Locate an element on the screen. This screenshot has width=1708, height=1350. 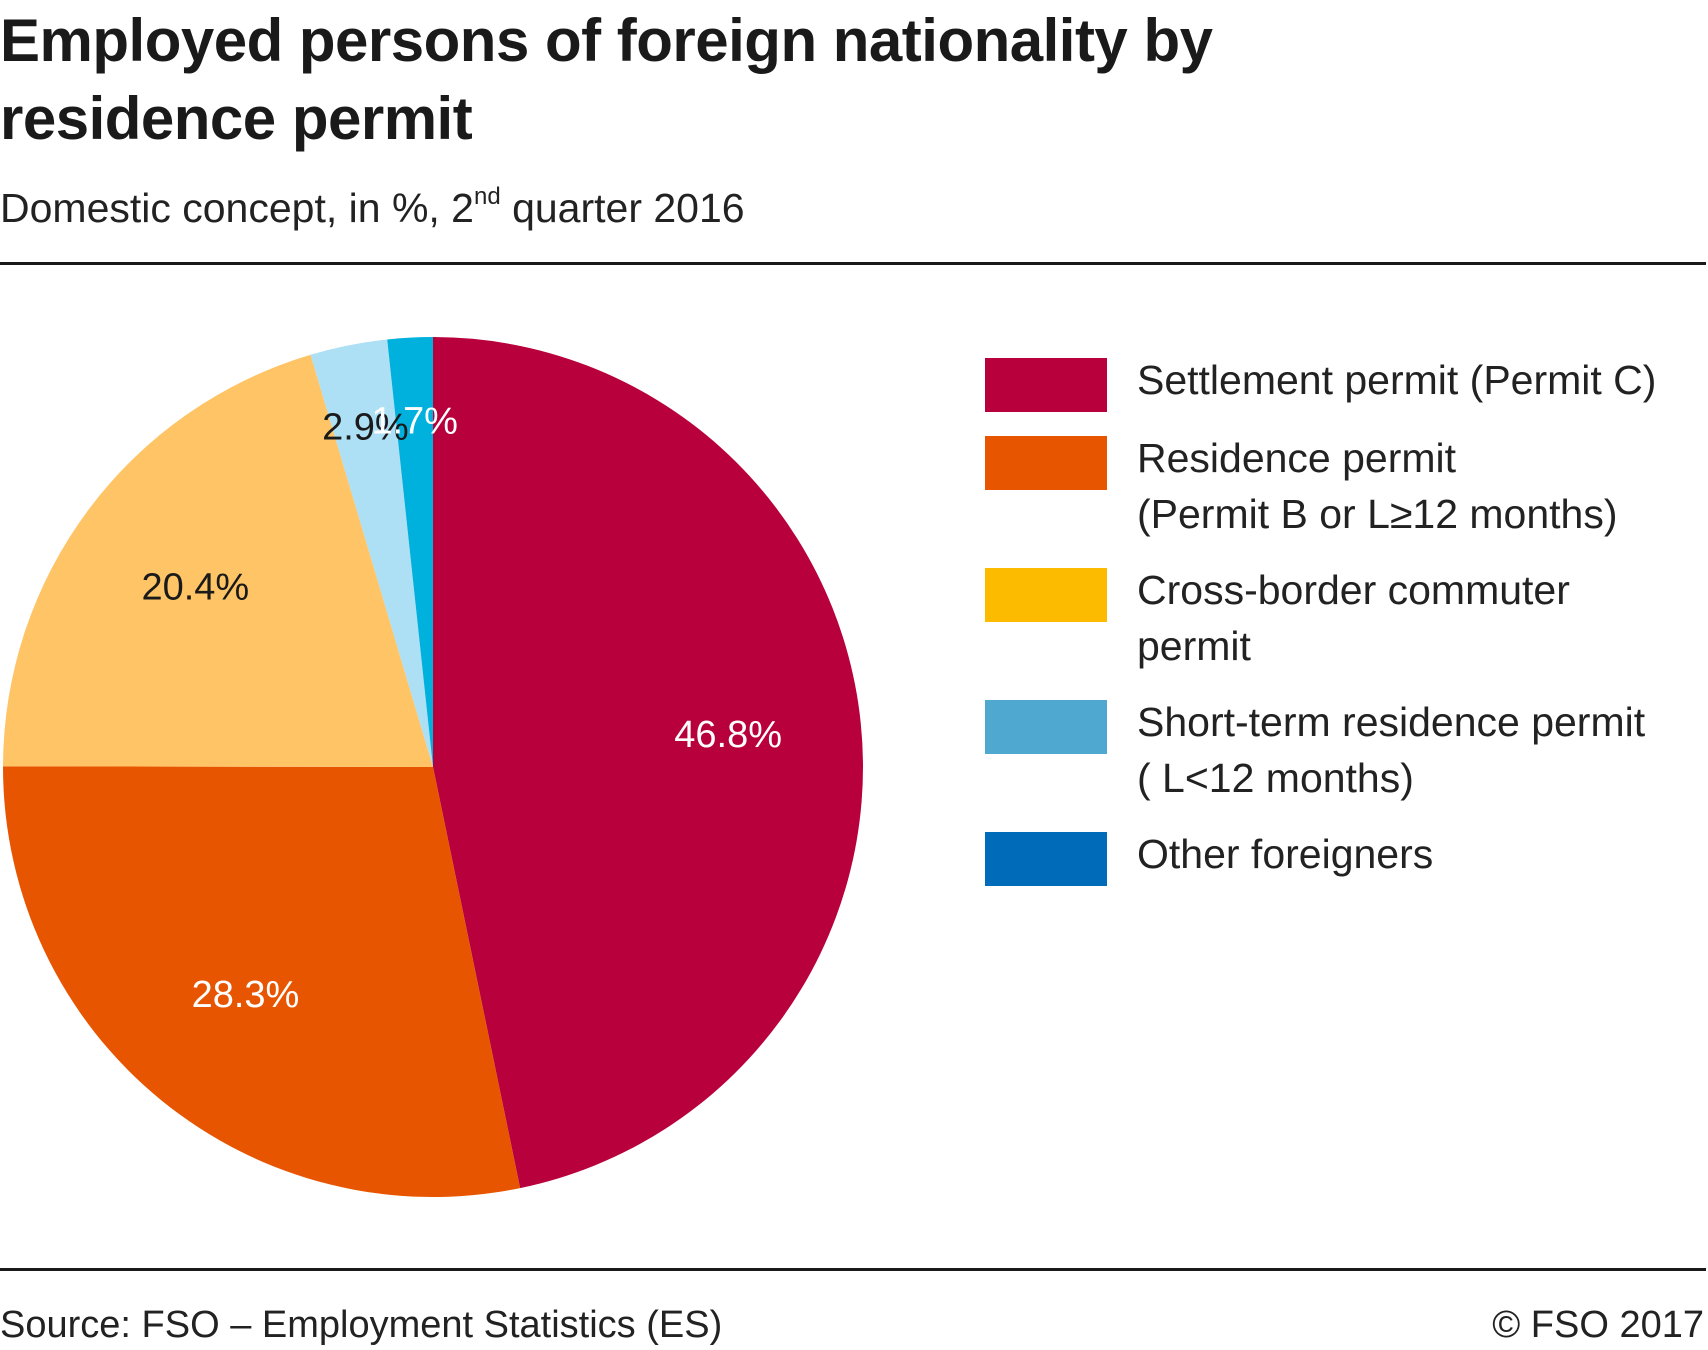
slice-value-label: 28.3% is located at coordinates (246, 995).